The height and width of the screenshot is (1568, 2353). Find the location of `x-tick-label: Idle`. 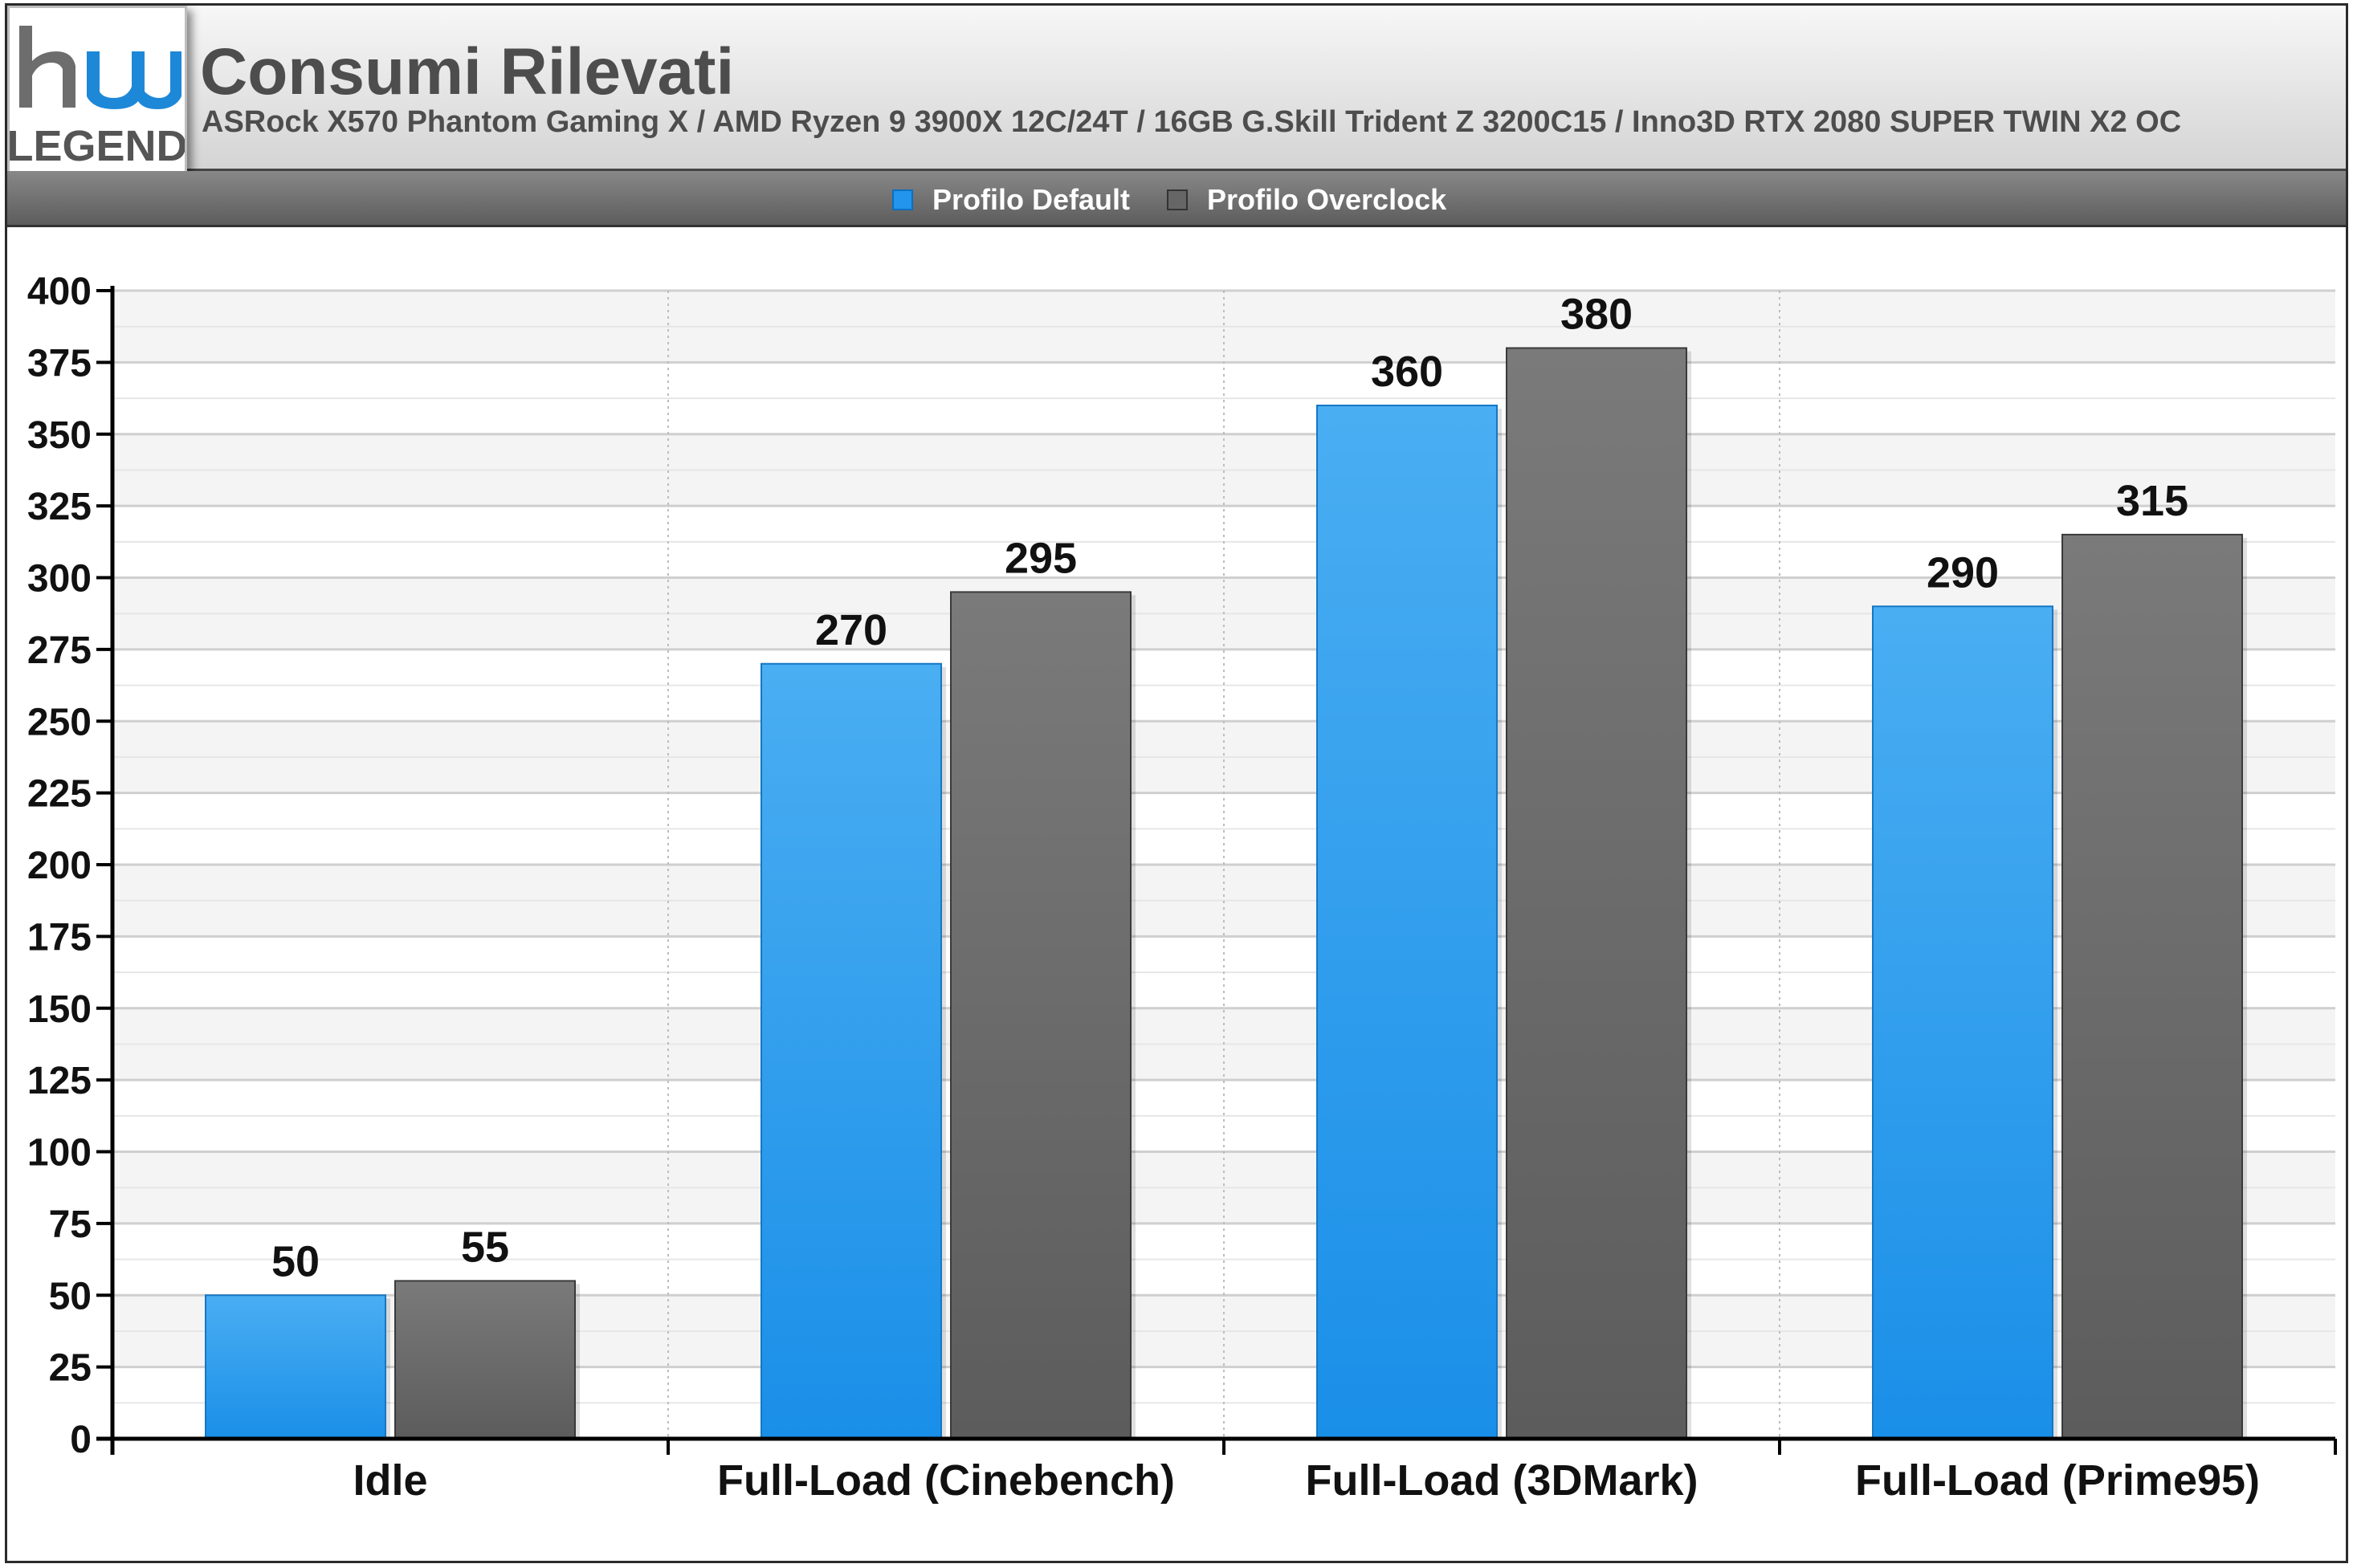

x-tick-label: Idle is located at coordinates (390, 1480).